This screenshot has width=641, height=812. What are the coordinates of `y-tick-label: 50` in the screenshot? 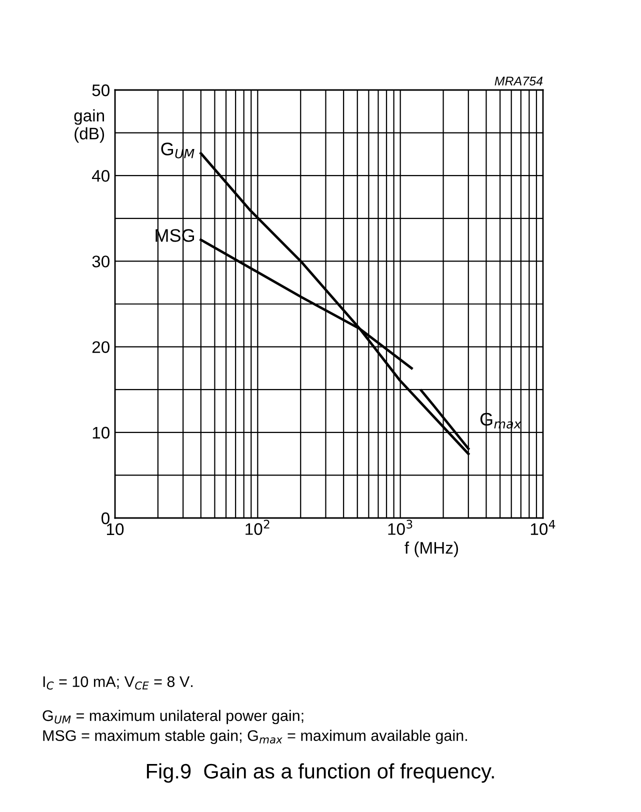 It's located at (101, 90).